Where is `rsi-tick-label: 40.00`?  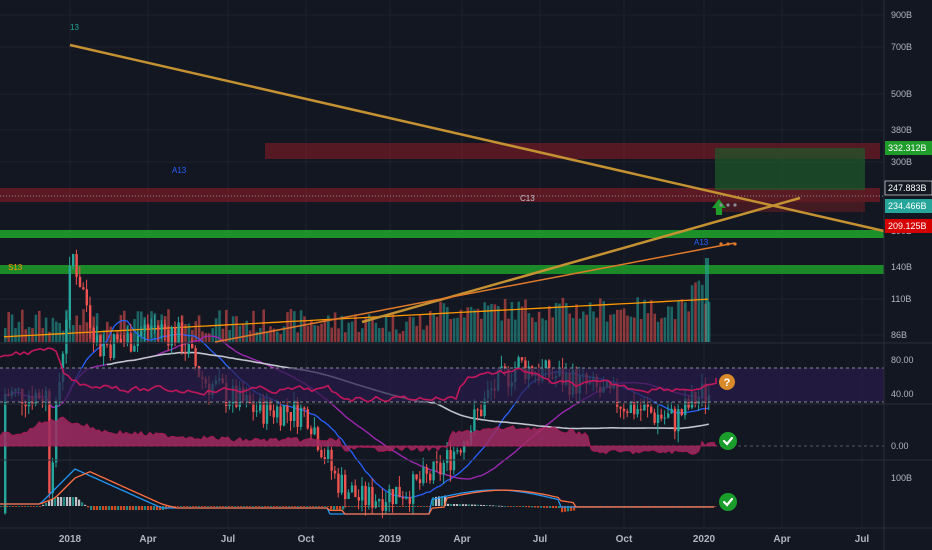
rsi-tick-label: 40.00 is located at coordinates (902, 394).